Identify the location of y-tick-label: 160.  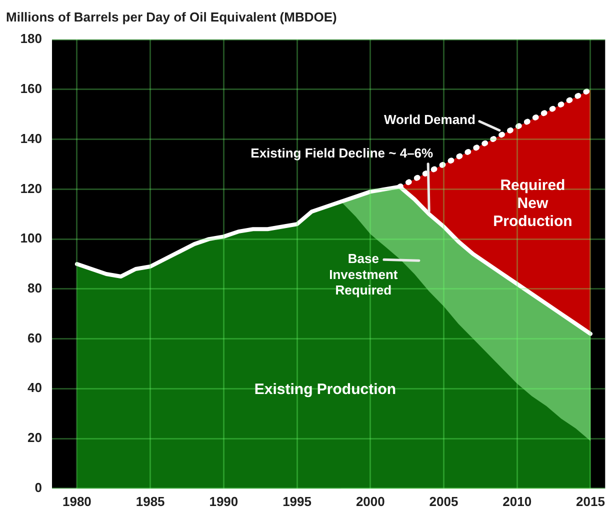
(31, 88).